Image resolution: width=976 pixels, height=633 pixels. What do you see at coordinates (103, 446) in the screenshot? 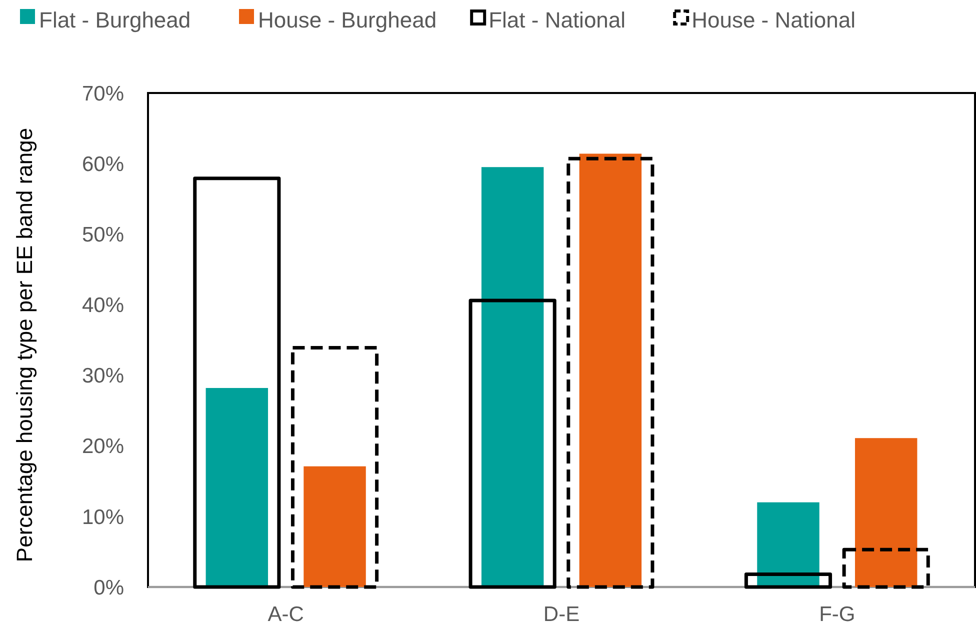
I see `y-tick-label: 20%` at bounding box center [103, 446].